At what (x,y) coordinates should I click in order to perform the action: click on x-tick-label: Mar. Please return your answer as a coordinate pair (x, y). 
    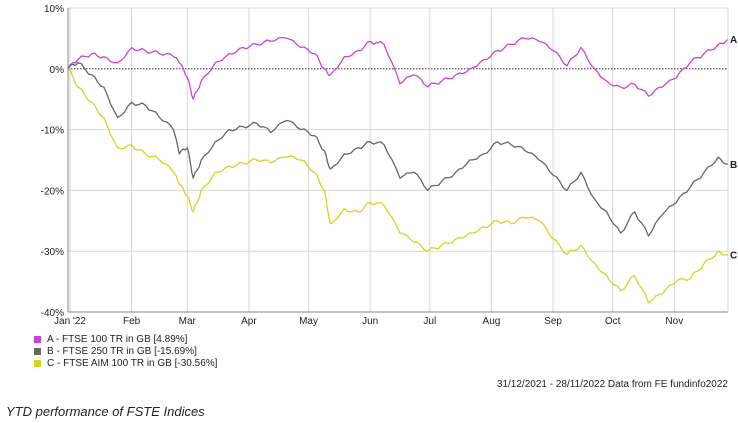
    Looking at the image, I should click on (188, 321).